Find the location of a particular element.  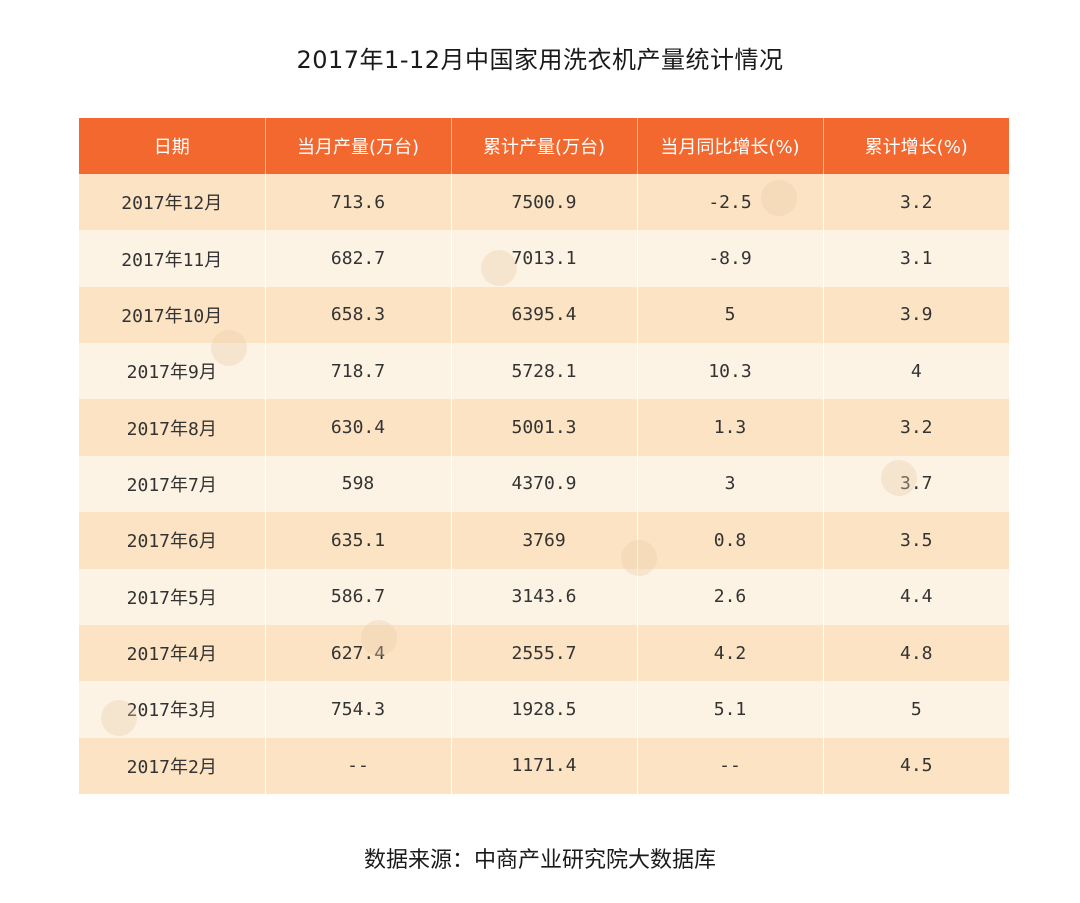

table-row: 2017年2月 -- 1171.4 -- 4.5 is located at coordinates (544, 765).